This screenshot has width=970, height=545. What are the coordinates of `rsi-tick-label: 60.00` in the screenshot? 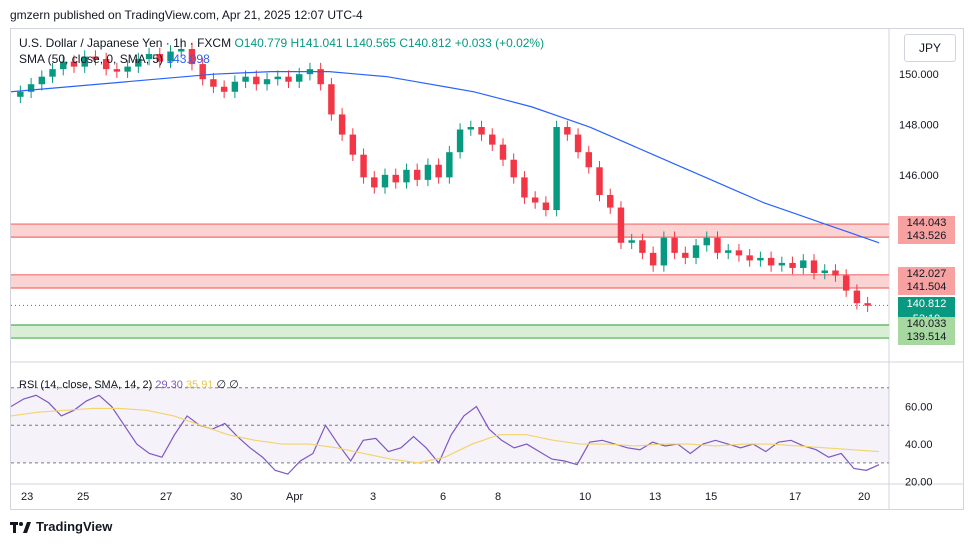 It's located at (919, 408).